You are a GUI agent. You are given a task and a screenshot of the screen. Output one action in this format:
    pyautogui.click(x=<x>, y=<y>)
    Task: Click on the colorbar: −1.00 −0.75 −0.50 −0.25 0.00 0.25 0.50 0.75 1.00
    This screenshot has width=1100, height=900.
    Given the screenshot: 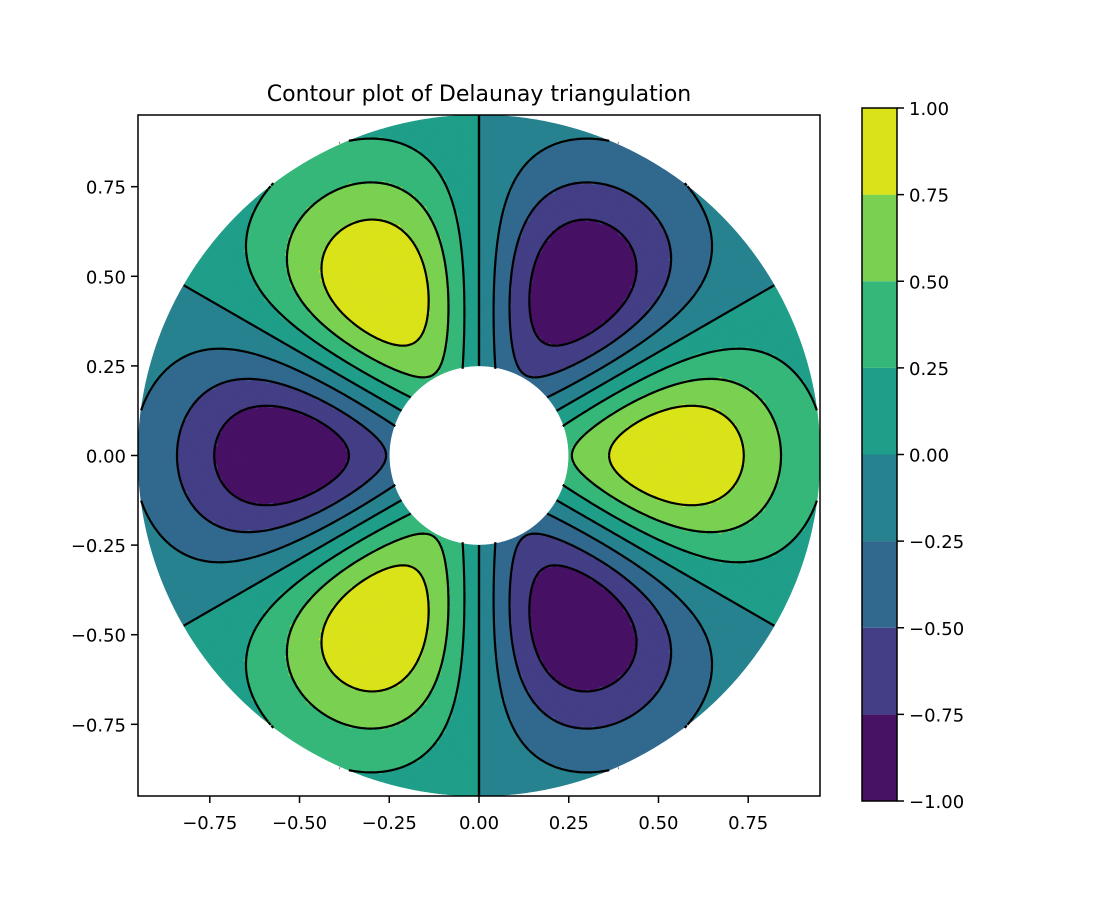 What is the action you would take?
    pyautogui.click(x=912, y=456)
    